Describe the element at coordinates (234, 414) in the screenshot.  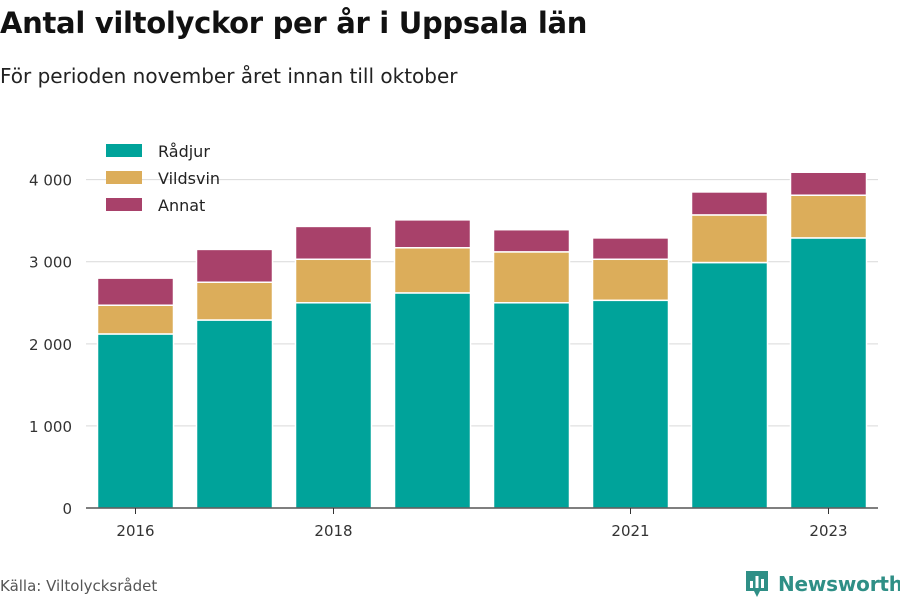
I see `bar-rdjur-2017` at that location.